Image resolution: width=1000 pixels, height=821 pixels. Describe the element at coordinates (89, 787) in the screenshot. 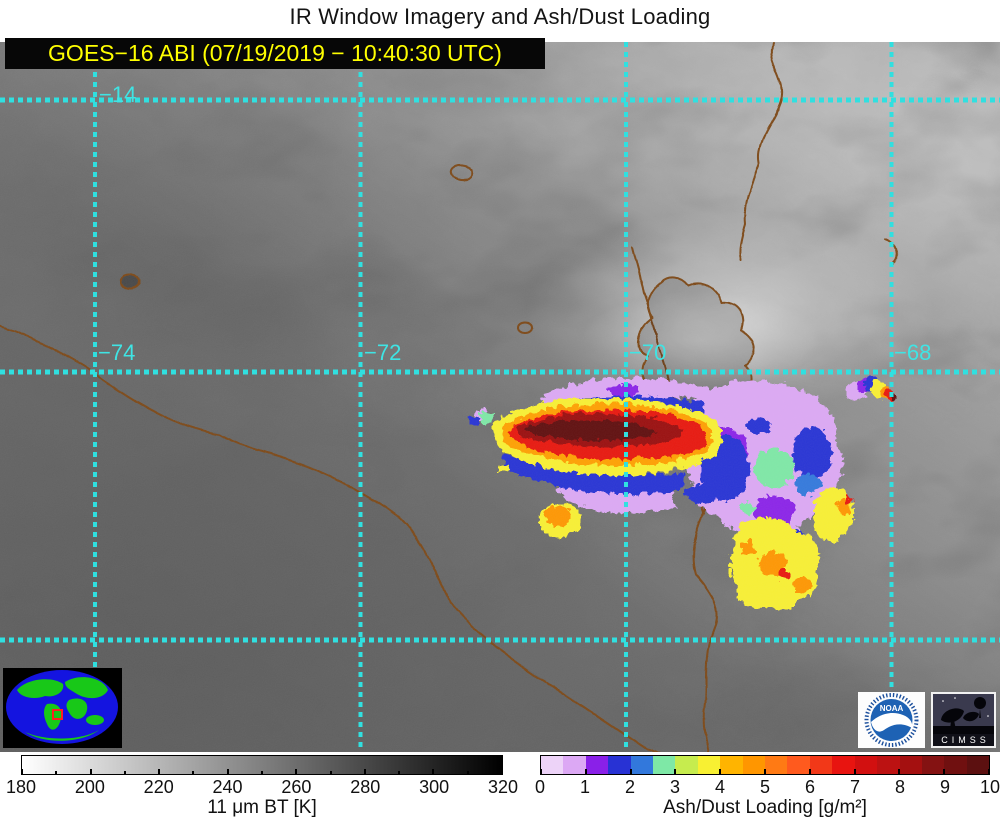

I see `bt-tick-label: 200` at that location.